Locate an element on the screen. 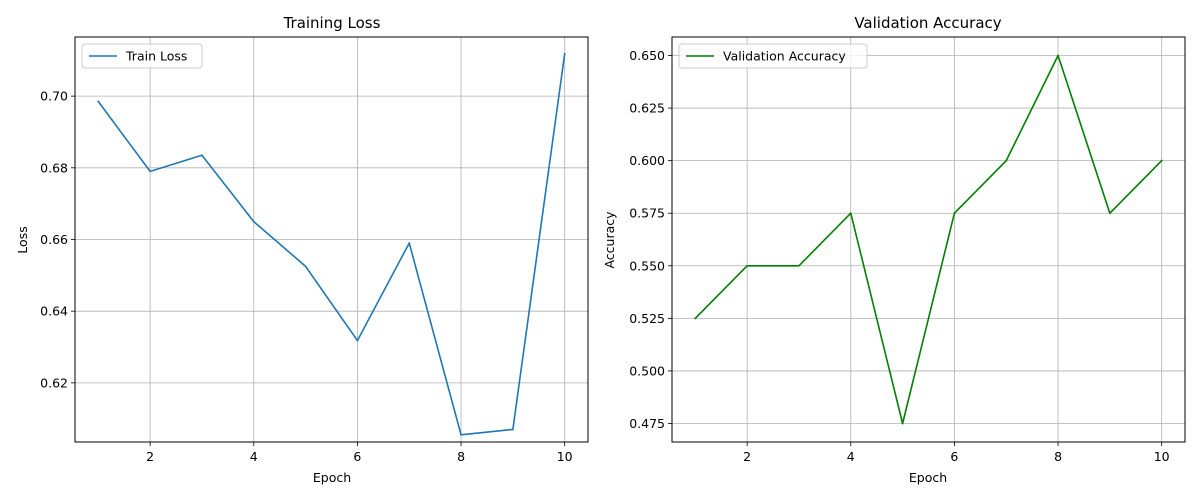  validation-accuracy-legend-box is located at coordinates (773, 56).